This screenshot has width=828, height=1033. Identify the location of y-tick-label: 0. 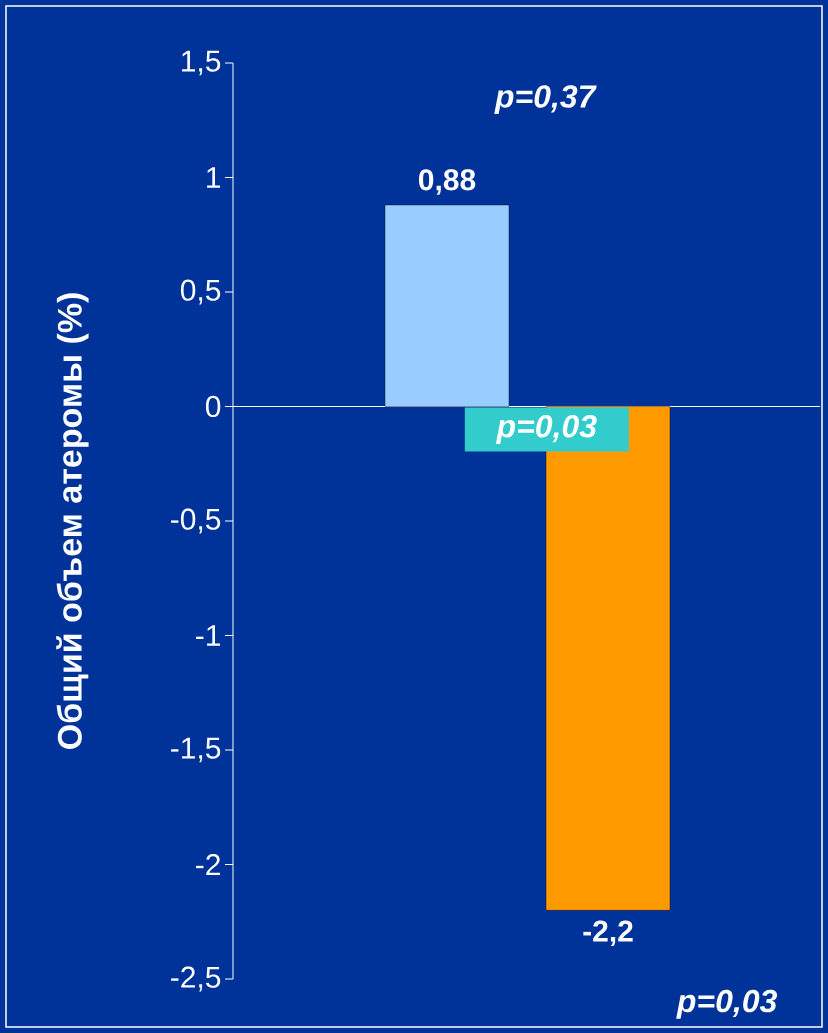
(213, 406).